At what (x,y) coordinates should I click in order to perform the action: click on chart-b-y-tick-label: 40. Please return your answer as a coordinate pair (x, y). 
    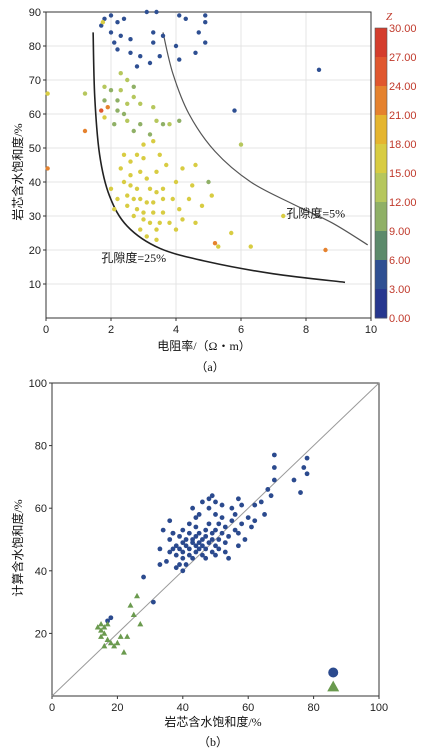
    Looking at the image, I should click on (41, 572).